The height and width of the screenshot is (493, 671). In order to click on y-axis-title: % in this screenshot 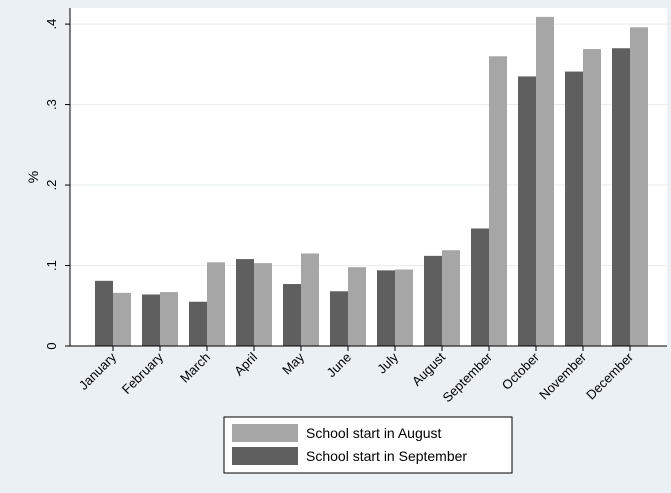, I will do `click(33, 177)`.